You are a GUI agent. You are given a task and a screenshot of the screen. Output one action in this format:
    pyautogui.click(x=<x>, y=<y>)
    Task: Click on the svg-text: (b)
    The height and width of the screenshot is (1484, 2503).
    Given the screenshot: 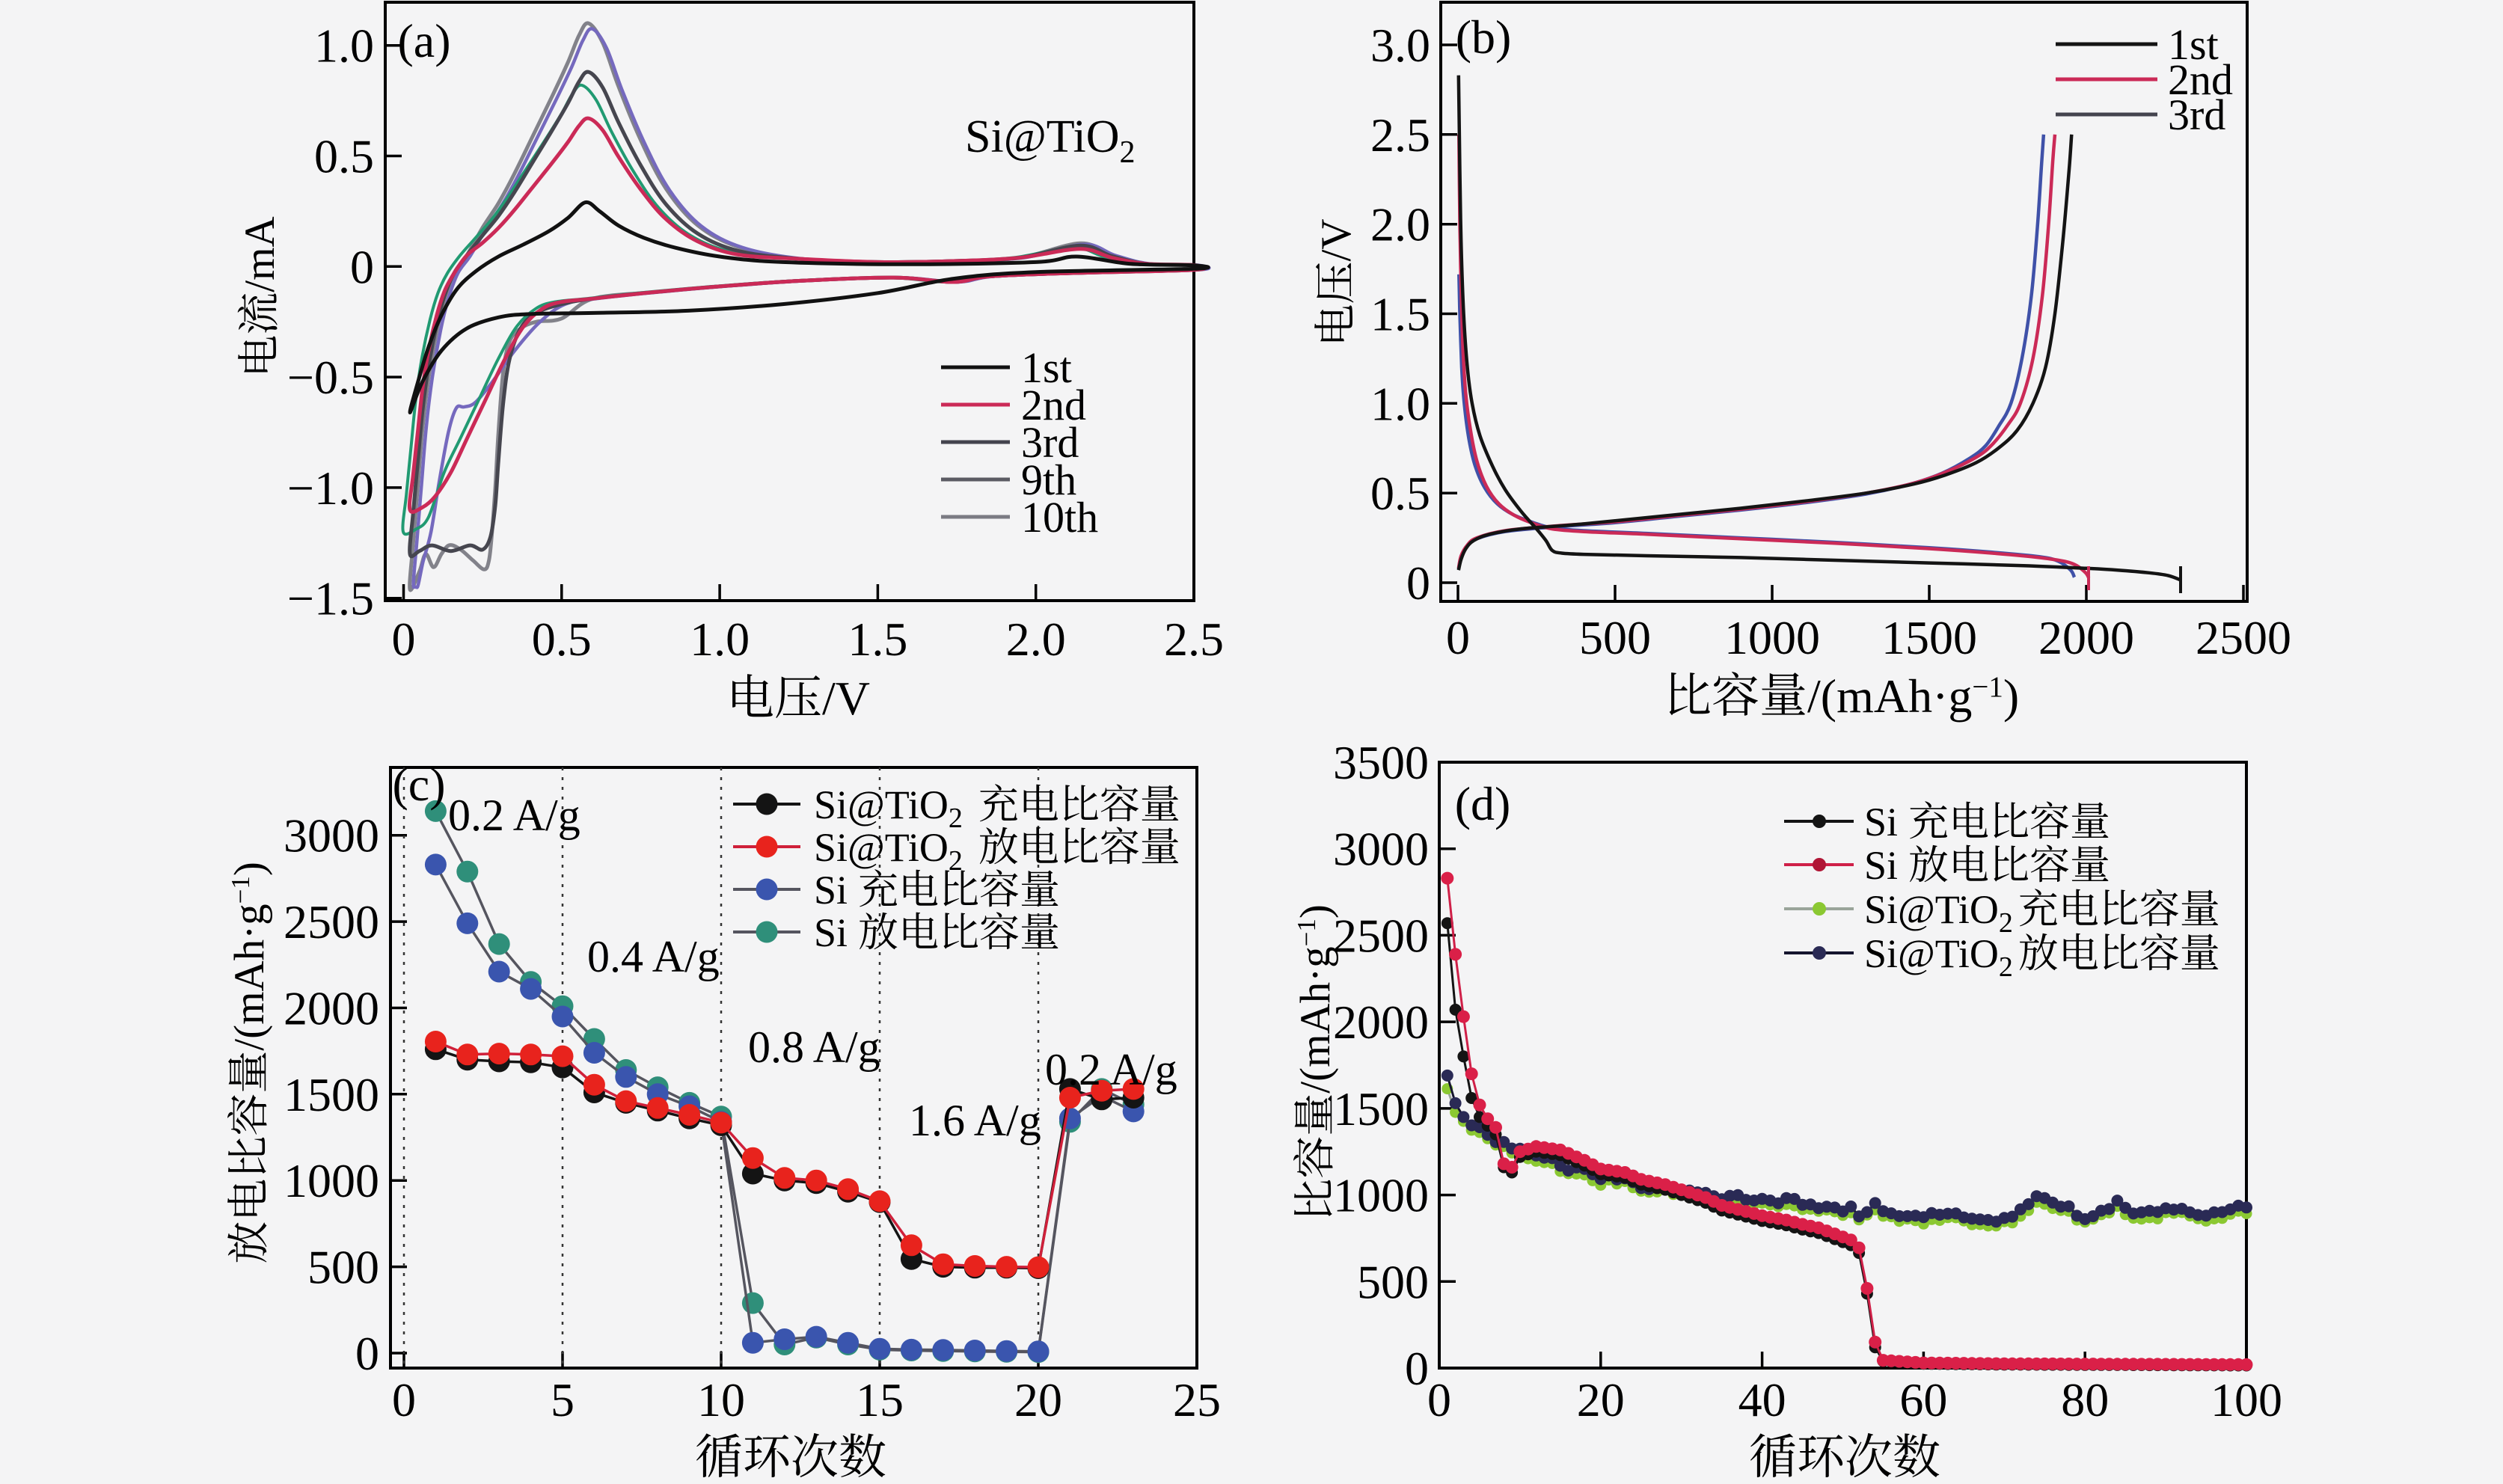 What is the action you would take?
    pyautogui.click(x=1484, y=37)
    